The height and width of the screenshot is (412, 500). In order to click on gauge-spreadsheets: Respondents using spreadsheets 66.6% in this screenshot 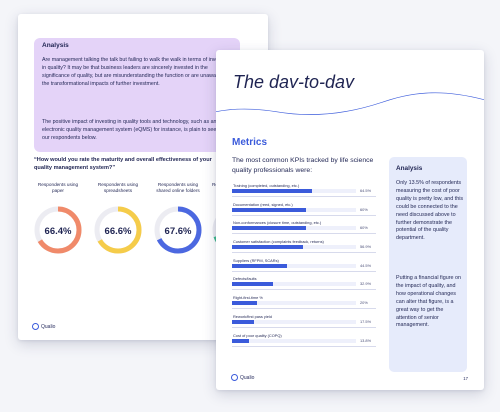, I will do `click(118, 218)`.